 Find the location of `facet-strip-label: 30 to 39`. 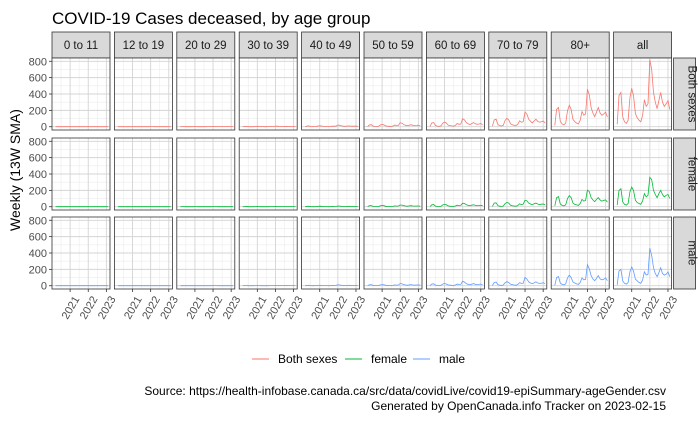

facet-strip-label: 30 to 39 is located at coordinates (268, 46).